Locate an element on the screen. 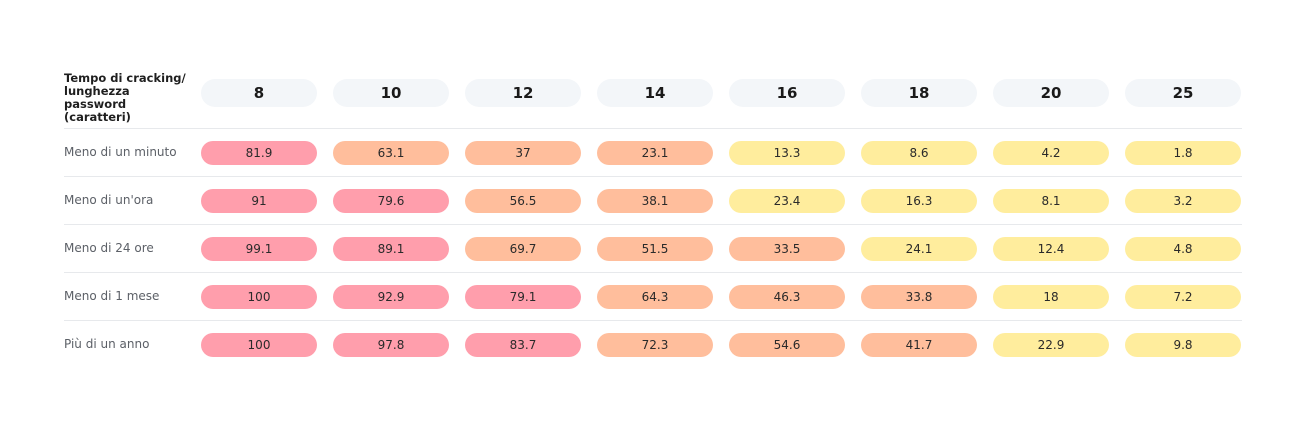  column-header: 18 is located at coordinates (919, 93).